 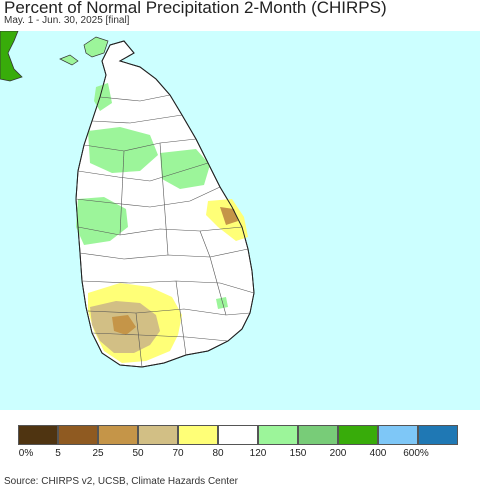 I want to click on legend-tick-label: 200, so click(x=338, y=453).